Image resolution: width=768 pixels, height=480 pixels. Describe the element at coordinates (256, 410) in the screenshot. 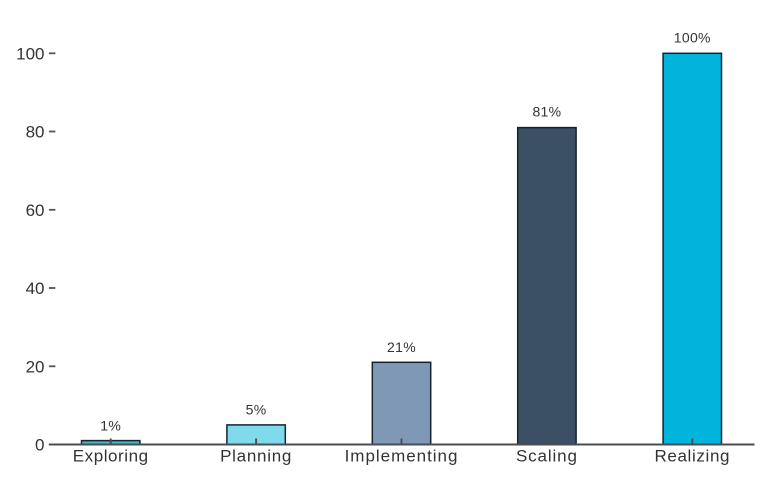

I see `svg-text: 5%` at that location.